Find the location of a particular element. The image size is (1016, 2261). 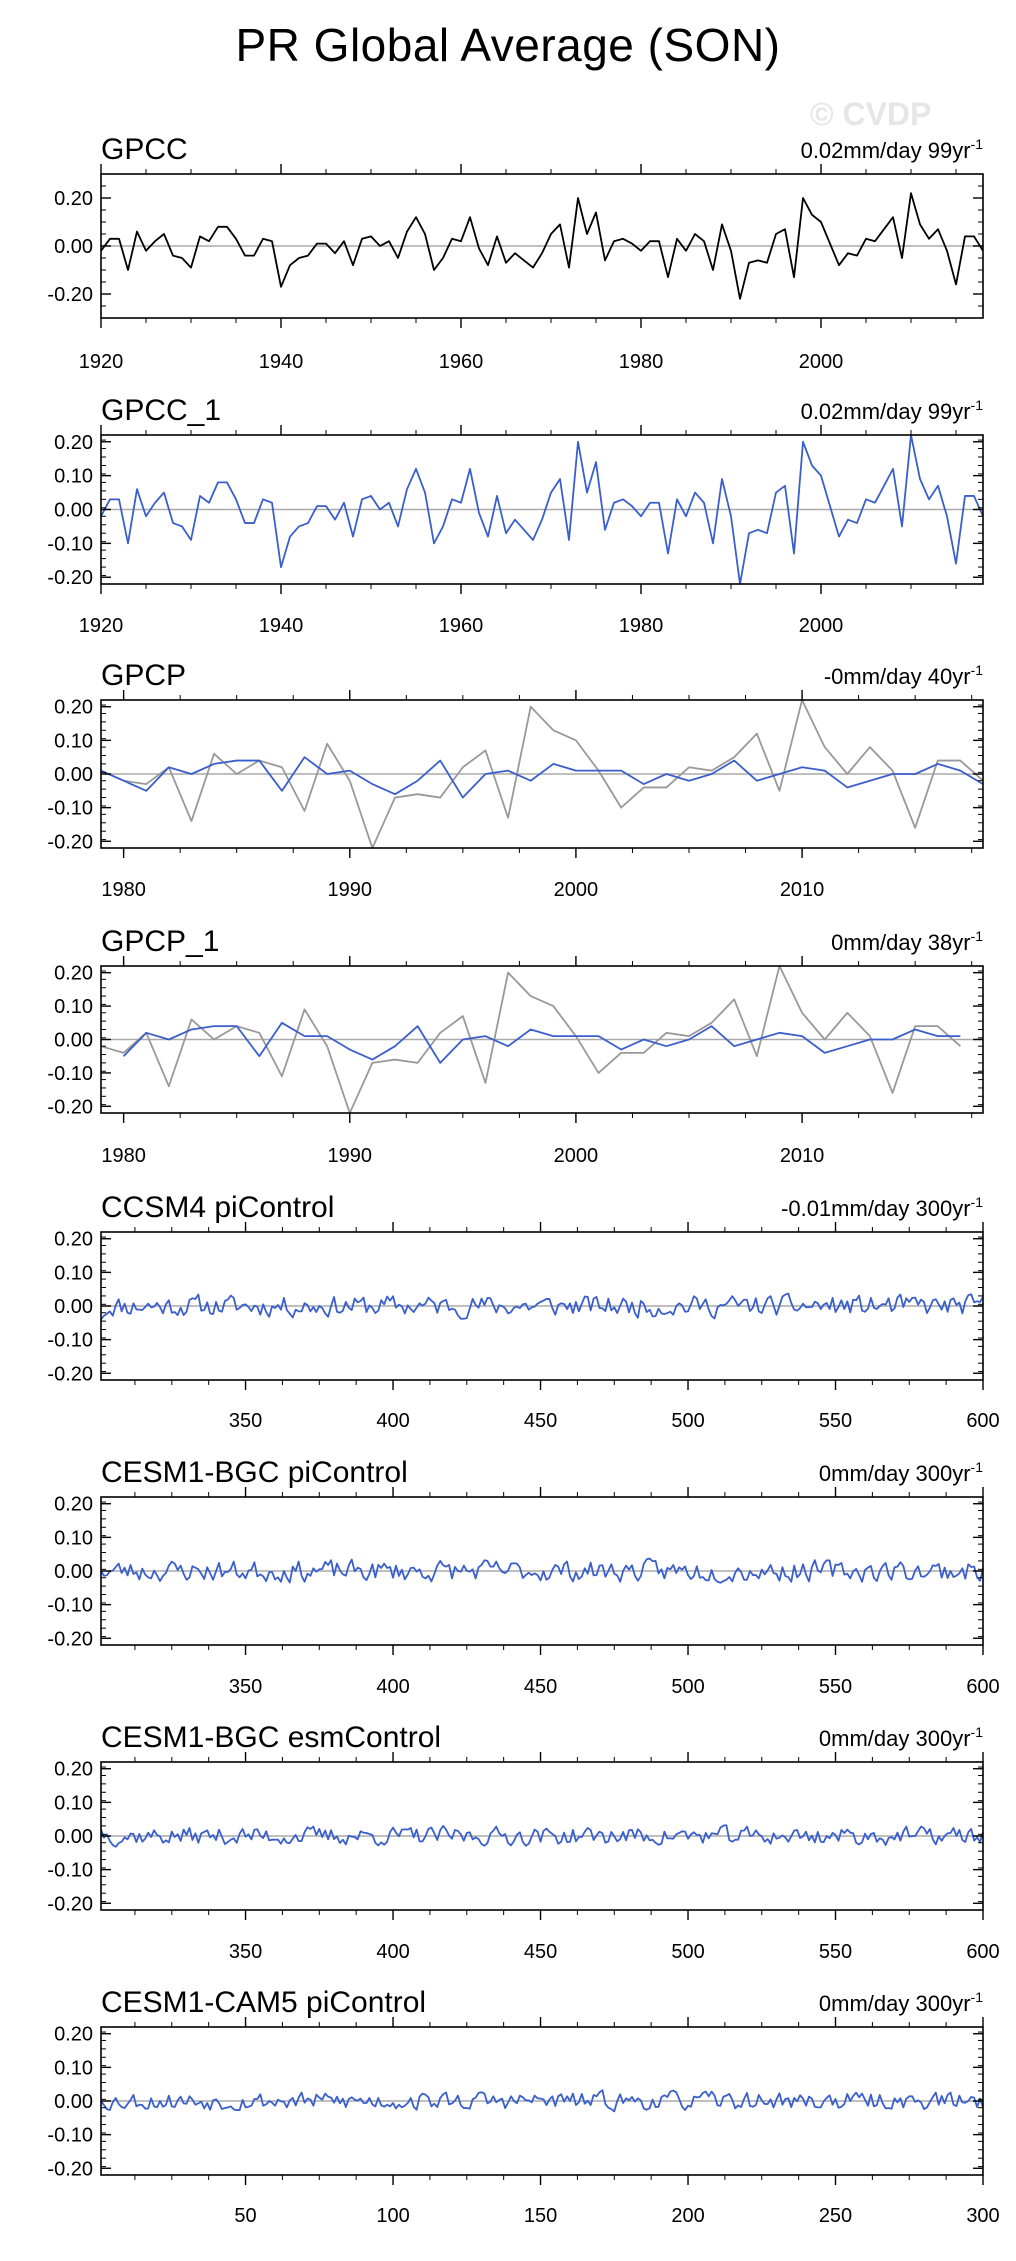

panel-trend: 0mm/day 38yr-1 is located at coordinates (907, 941).